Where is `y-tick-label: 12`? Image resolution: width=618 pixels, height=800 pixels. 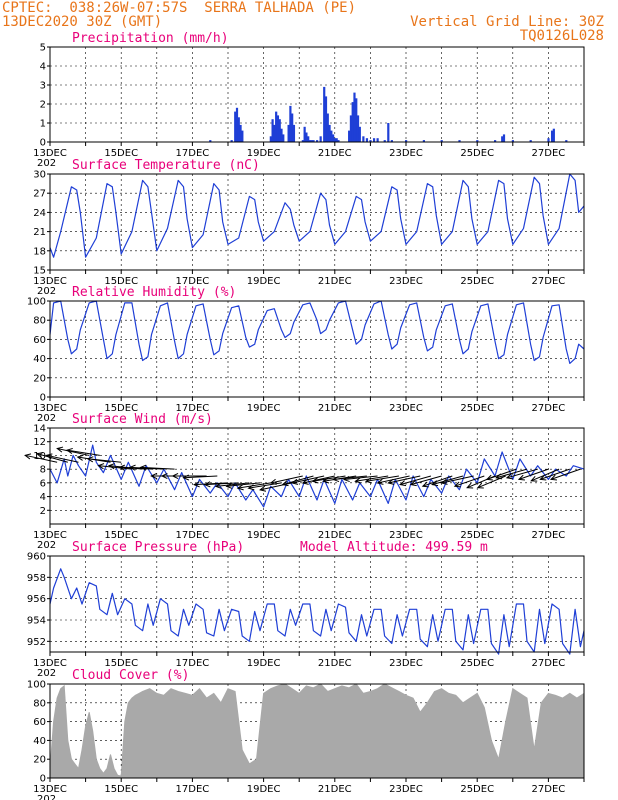
y-tick-label: 12 is located at coordinates (39, 442).